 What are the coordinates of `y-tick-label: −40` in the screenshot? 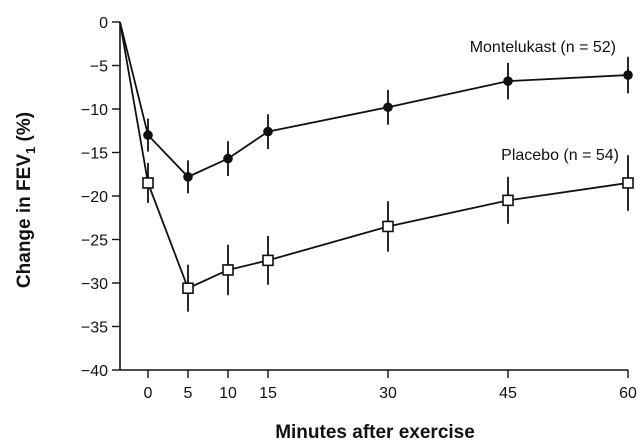 It's located at (94, 371).